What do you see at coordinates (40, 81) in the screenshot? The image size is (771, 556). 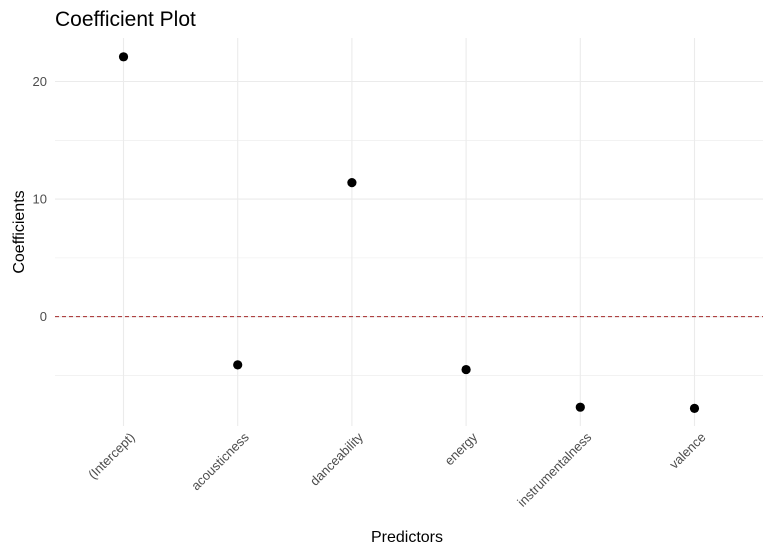 I see `y-tick-label: 20` at bounding box center [40, 81].